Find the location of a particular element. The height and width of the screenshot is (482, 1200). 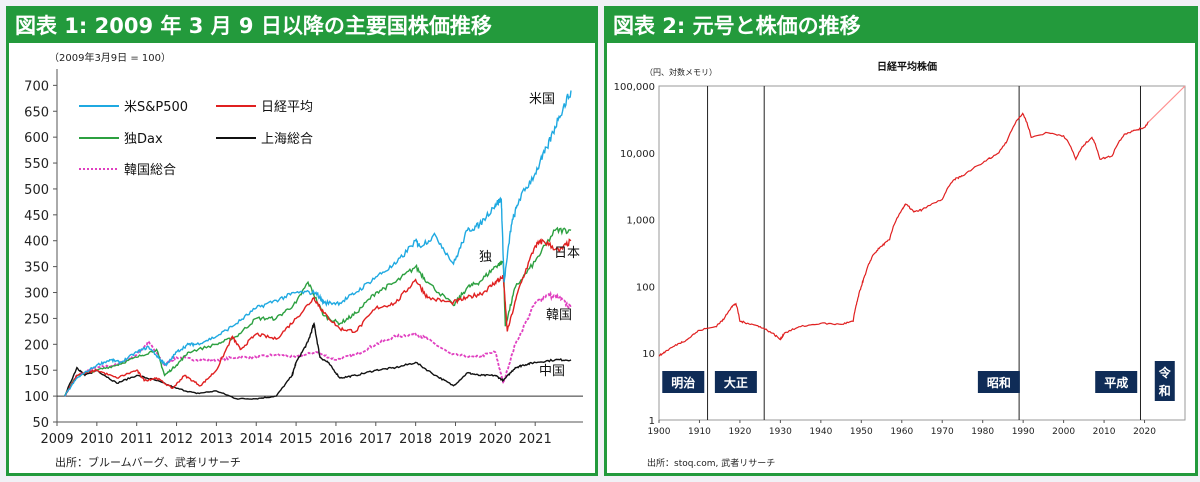

era-label: 昭和 is located at coordinates (999, 382).